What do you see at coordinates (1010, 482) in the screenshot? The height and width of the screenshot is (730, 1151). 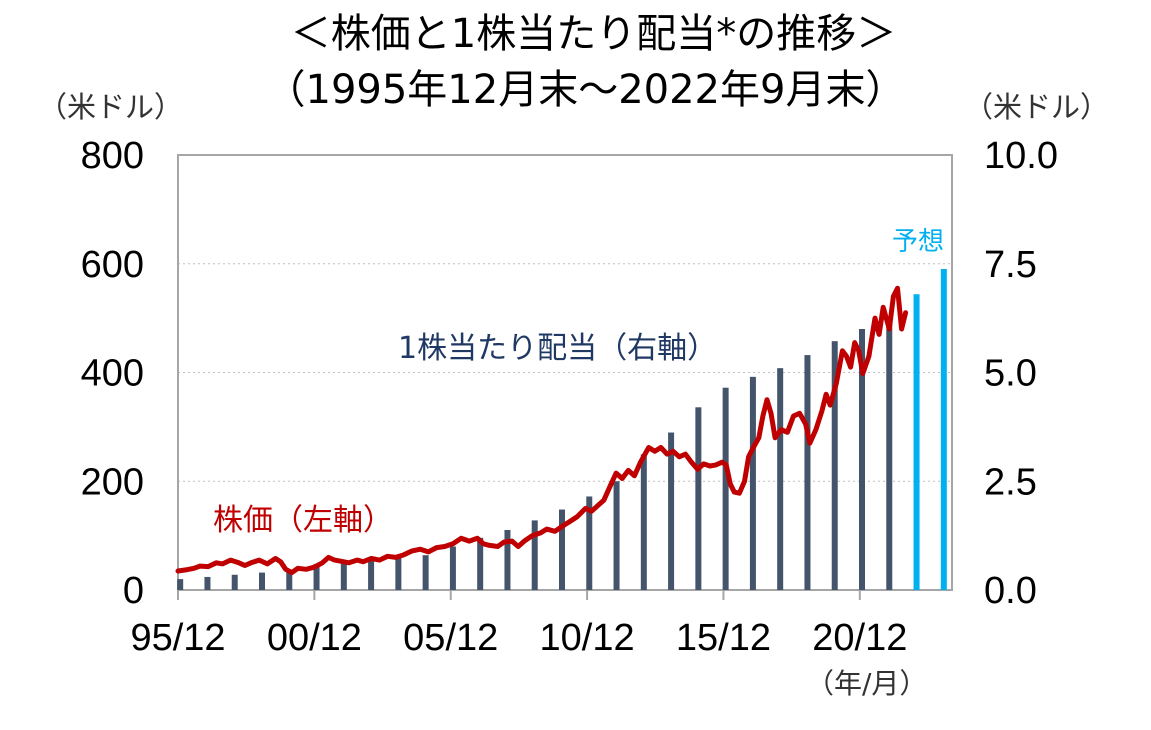 I see `right-axis-tick-label: 2.5` at bounding box center [1010, 482].